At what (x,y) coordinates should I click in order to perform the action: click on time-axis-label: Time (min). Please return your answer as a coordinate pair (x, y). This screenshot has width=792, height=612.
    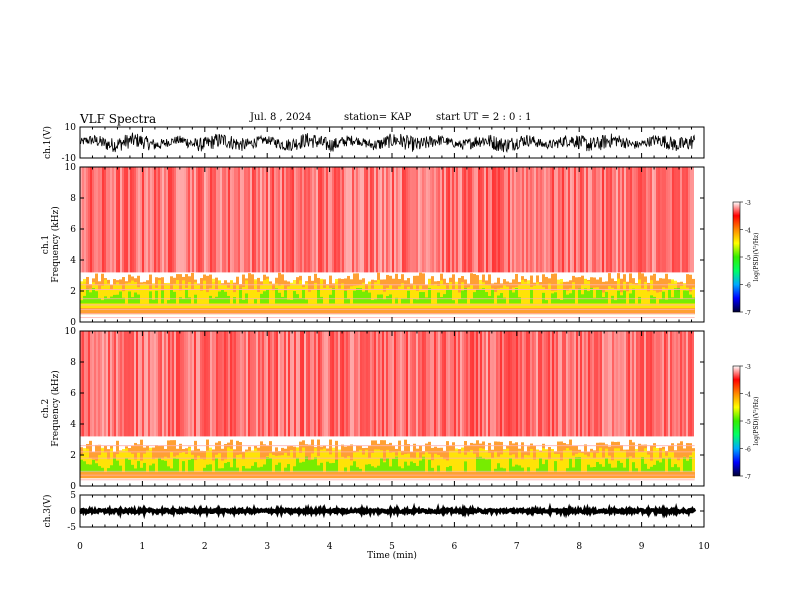
    Looking at the image, I should click on (392, 555).